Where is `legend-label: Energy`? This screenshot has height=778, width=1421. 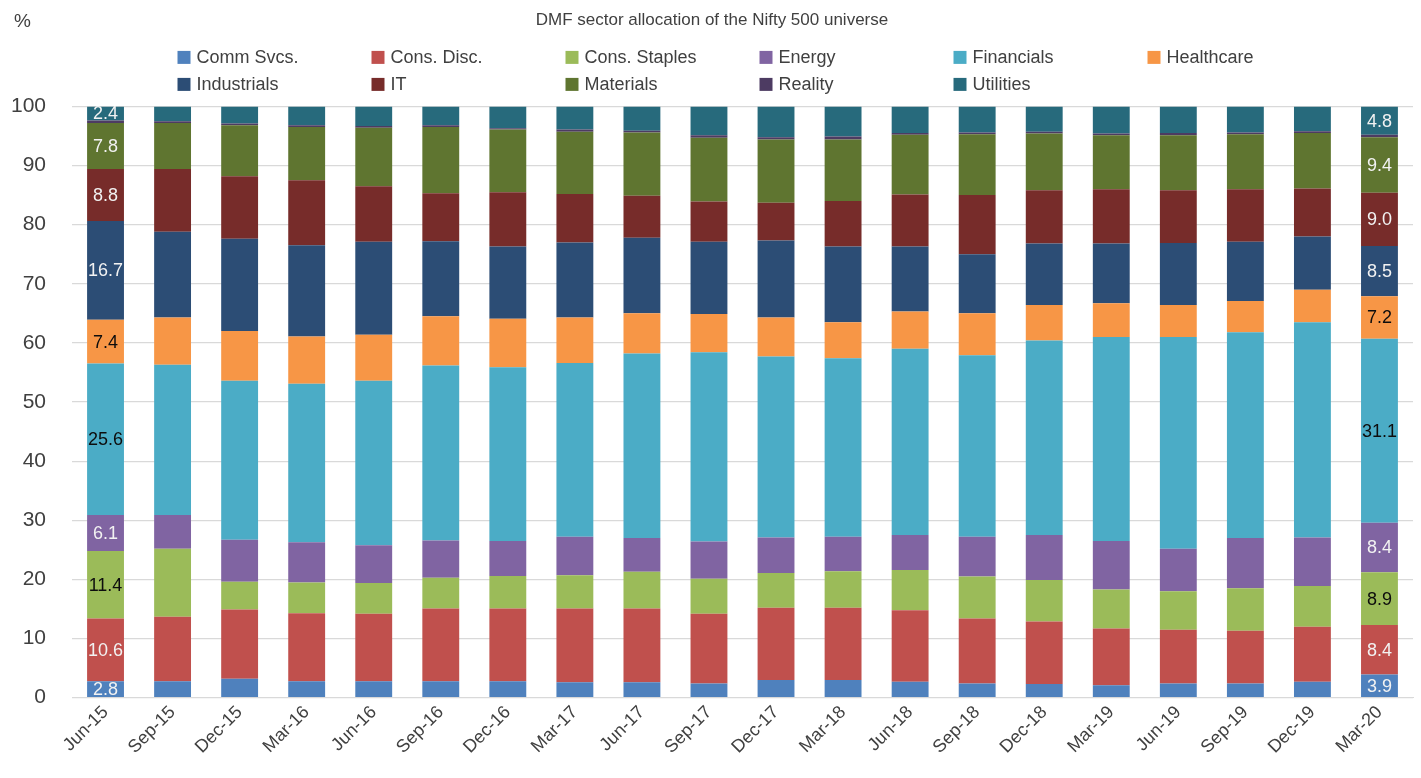 legend-label: Energy is located at coordinates (807, 57).